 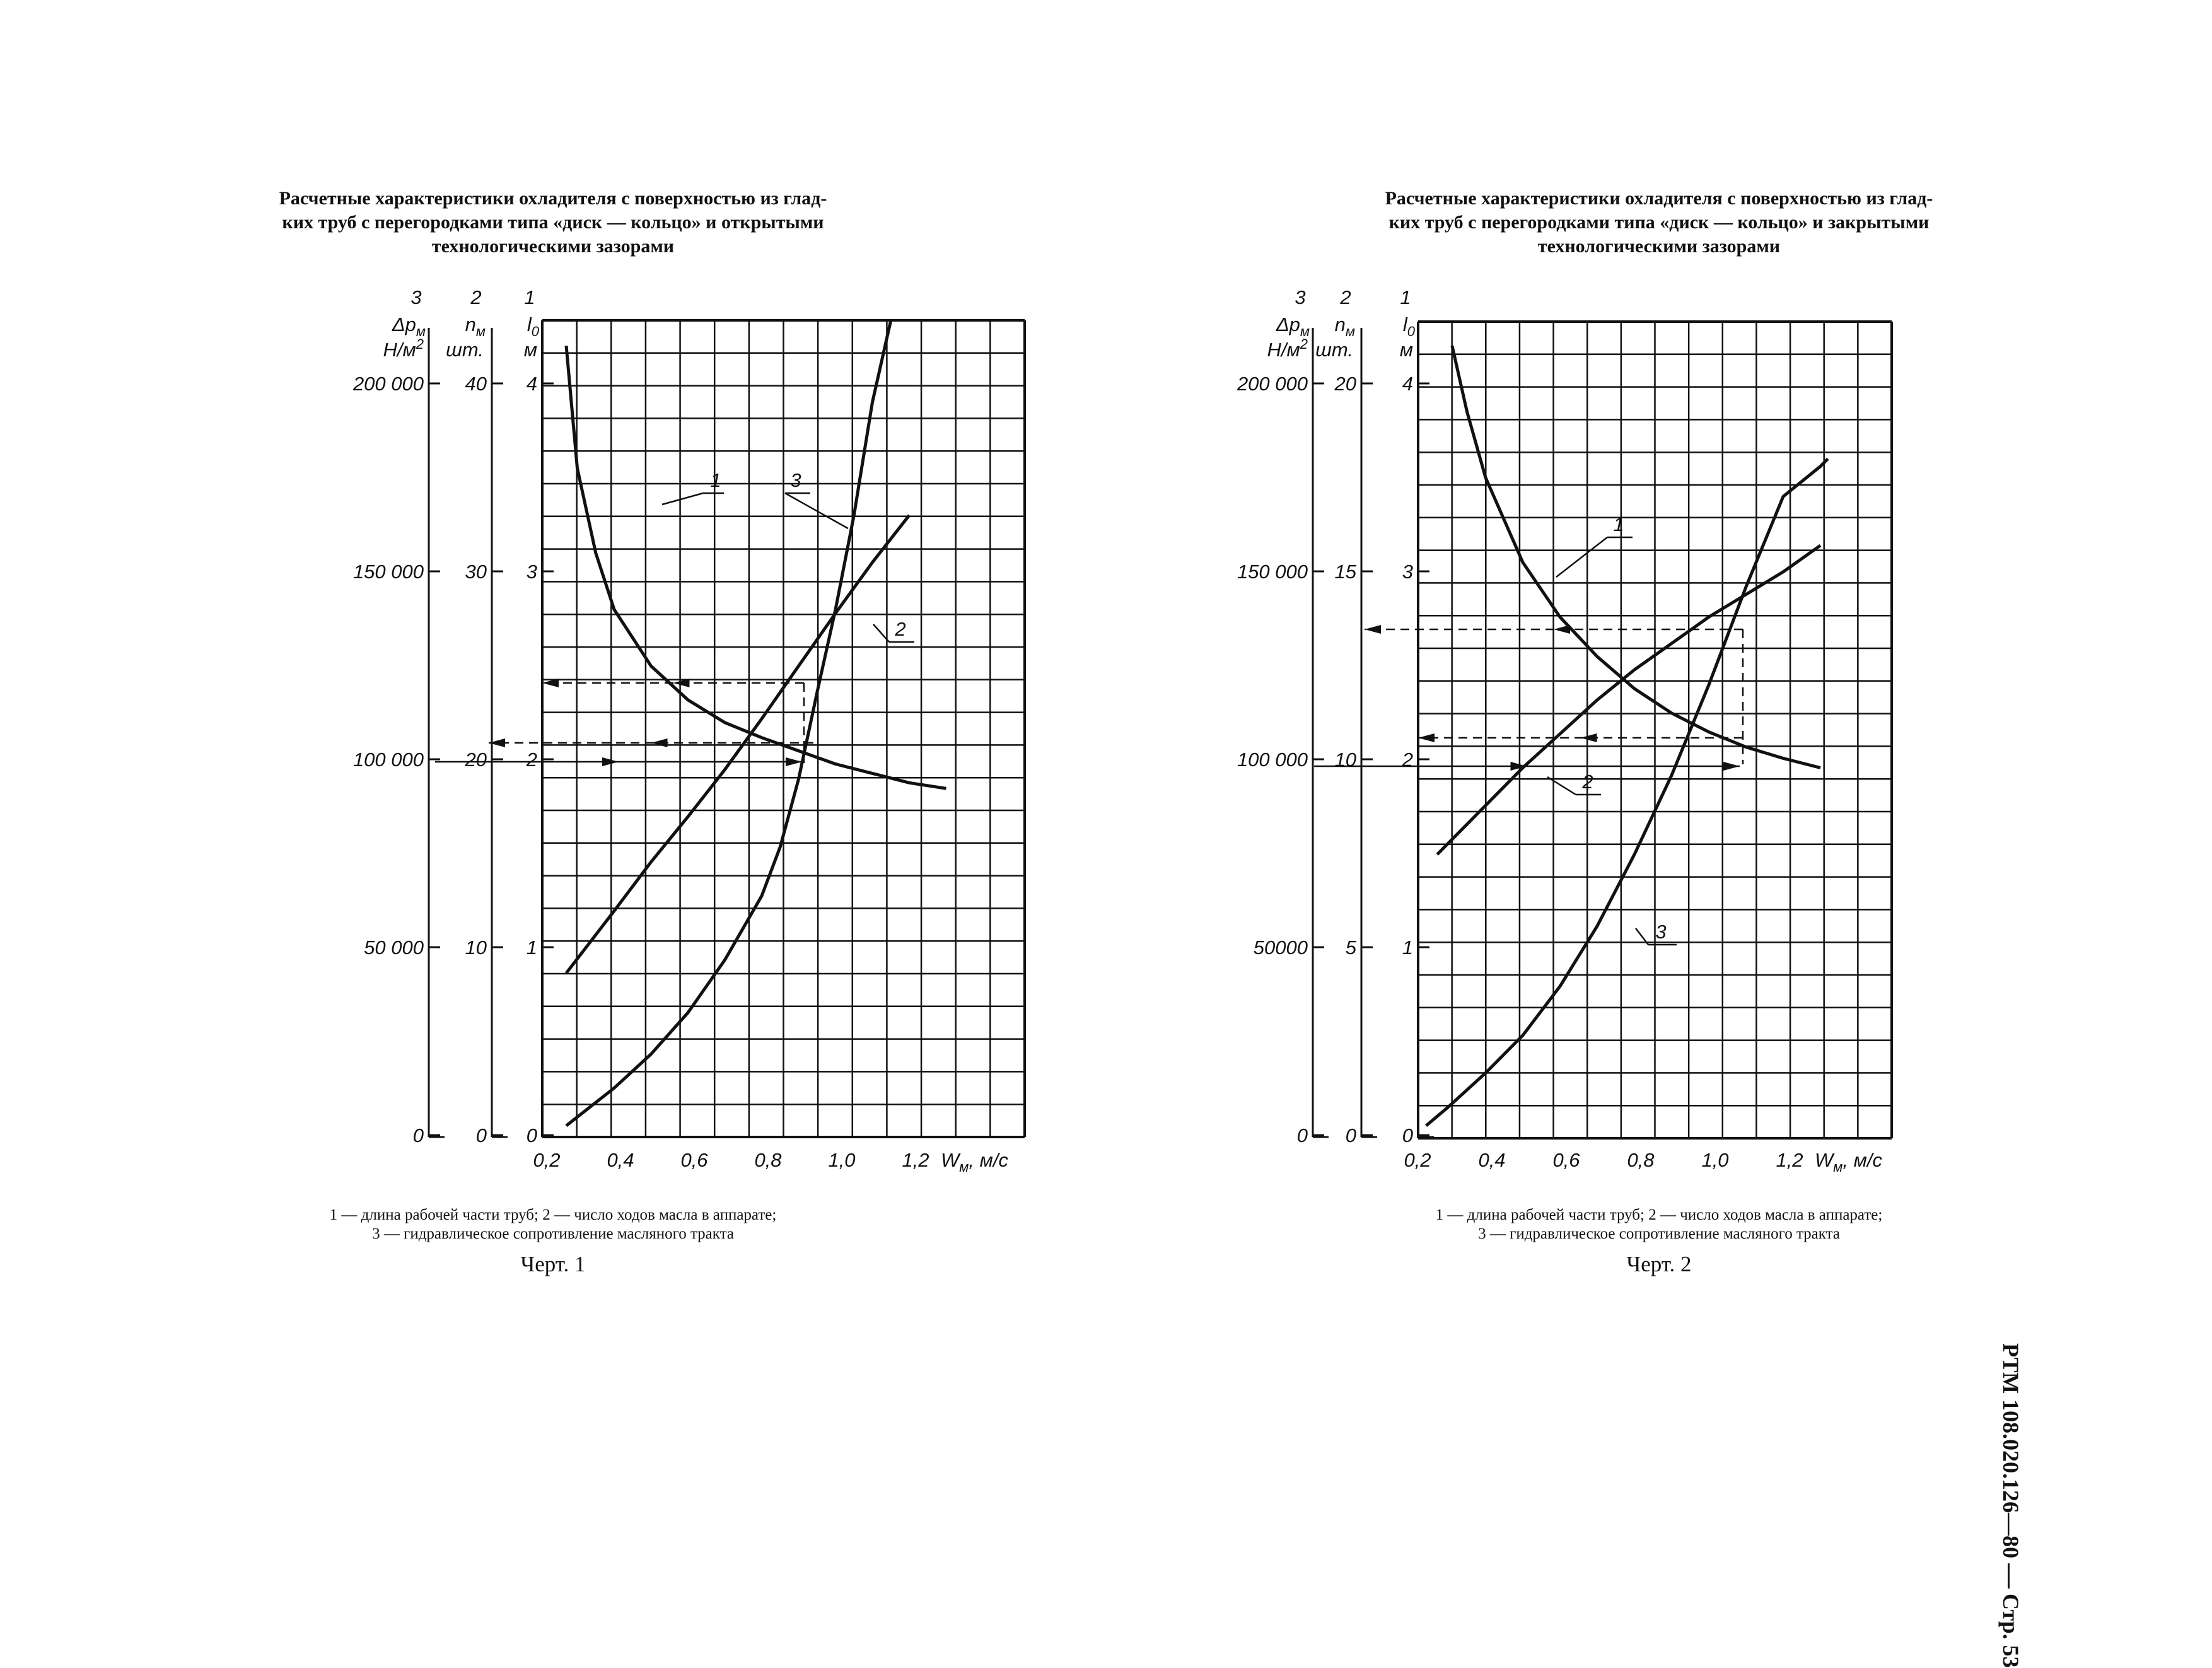 What do you see at coordinates (553, 246) in the screenshot?
I see `chart-title-line: технологическими зазорами` at bounding box center [553, 246].